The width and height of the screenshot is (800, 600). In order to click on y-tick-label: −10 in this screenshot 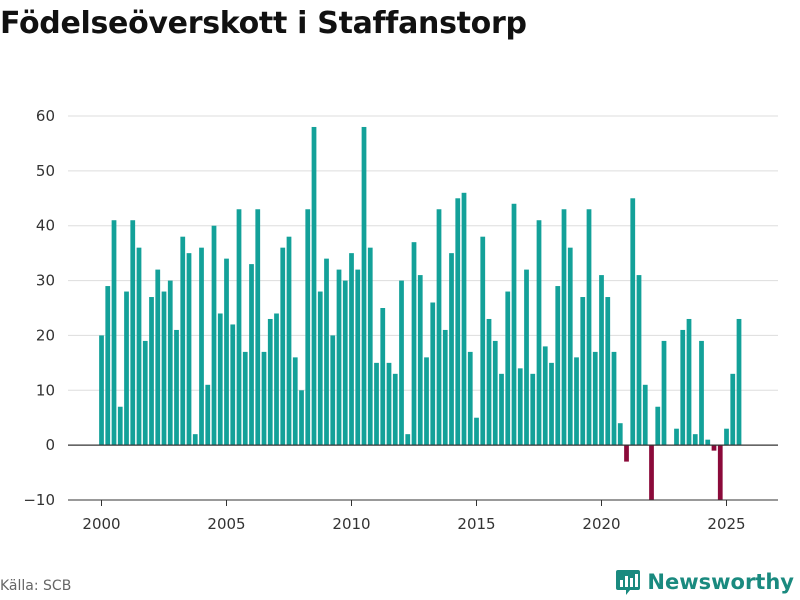, I will do `click(39, 500)`.